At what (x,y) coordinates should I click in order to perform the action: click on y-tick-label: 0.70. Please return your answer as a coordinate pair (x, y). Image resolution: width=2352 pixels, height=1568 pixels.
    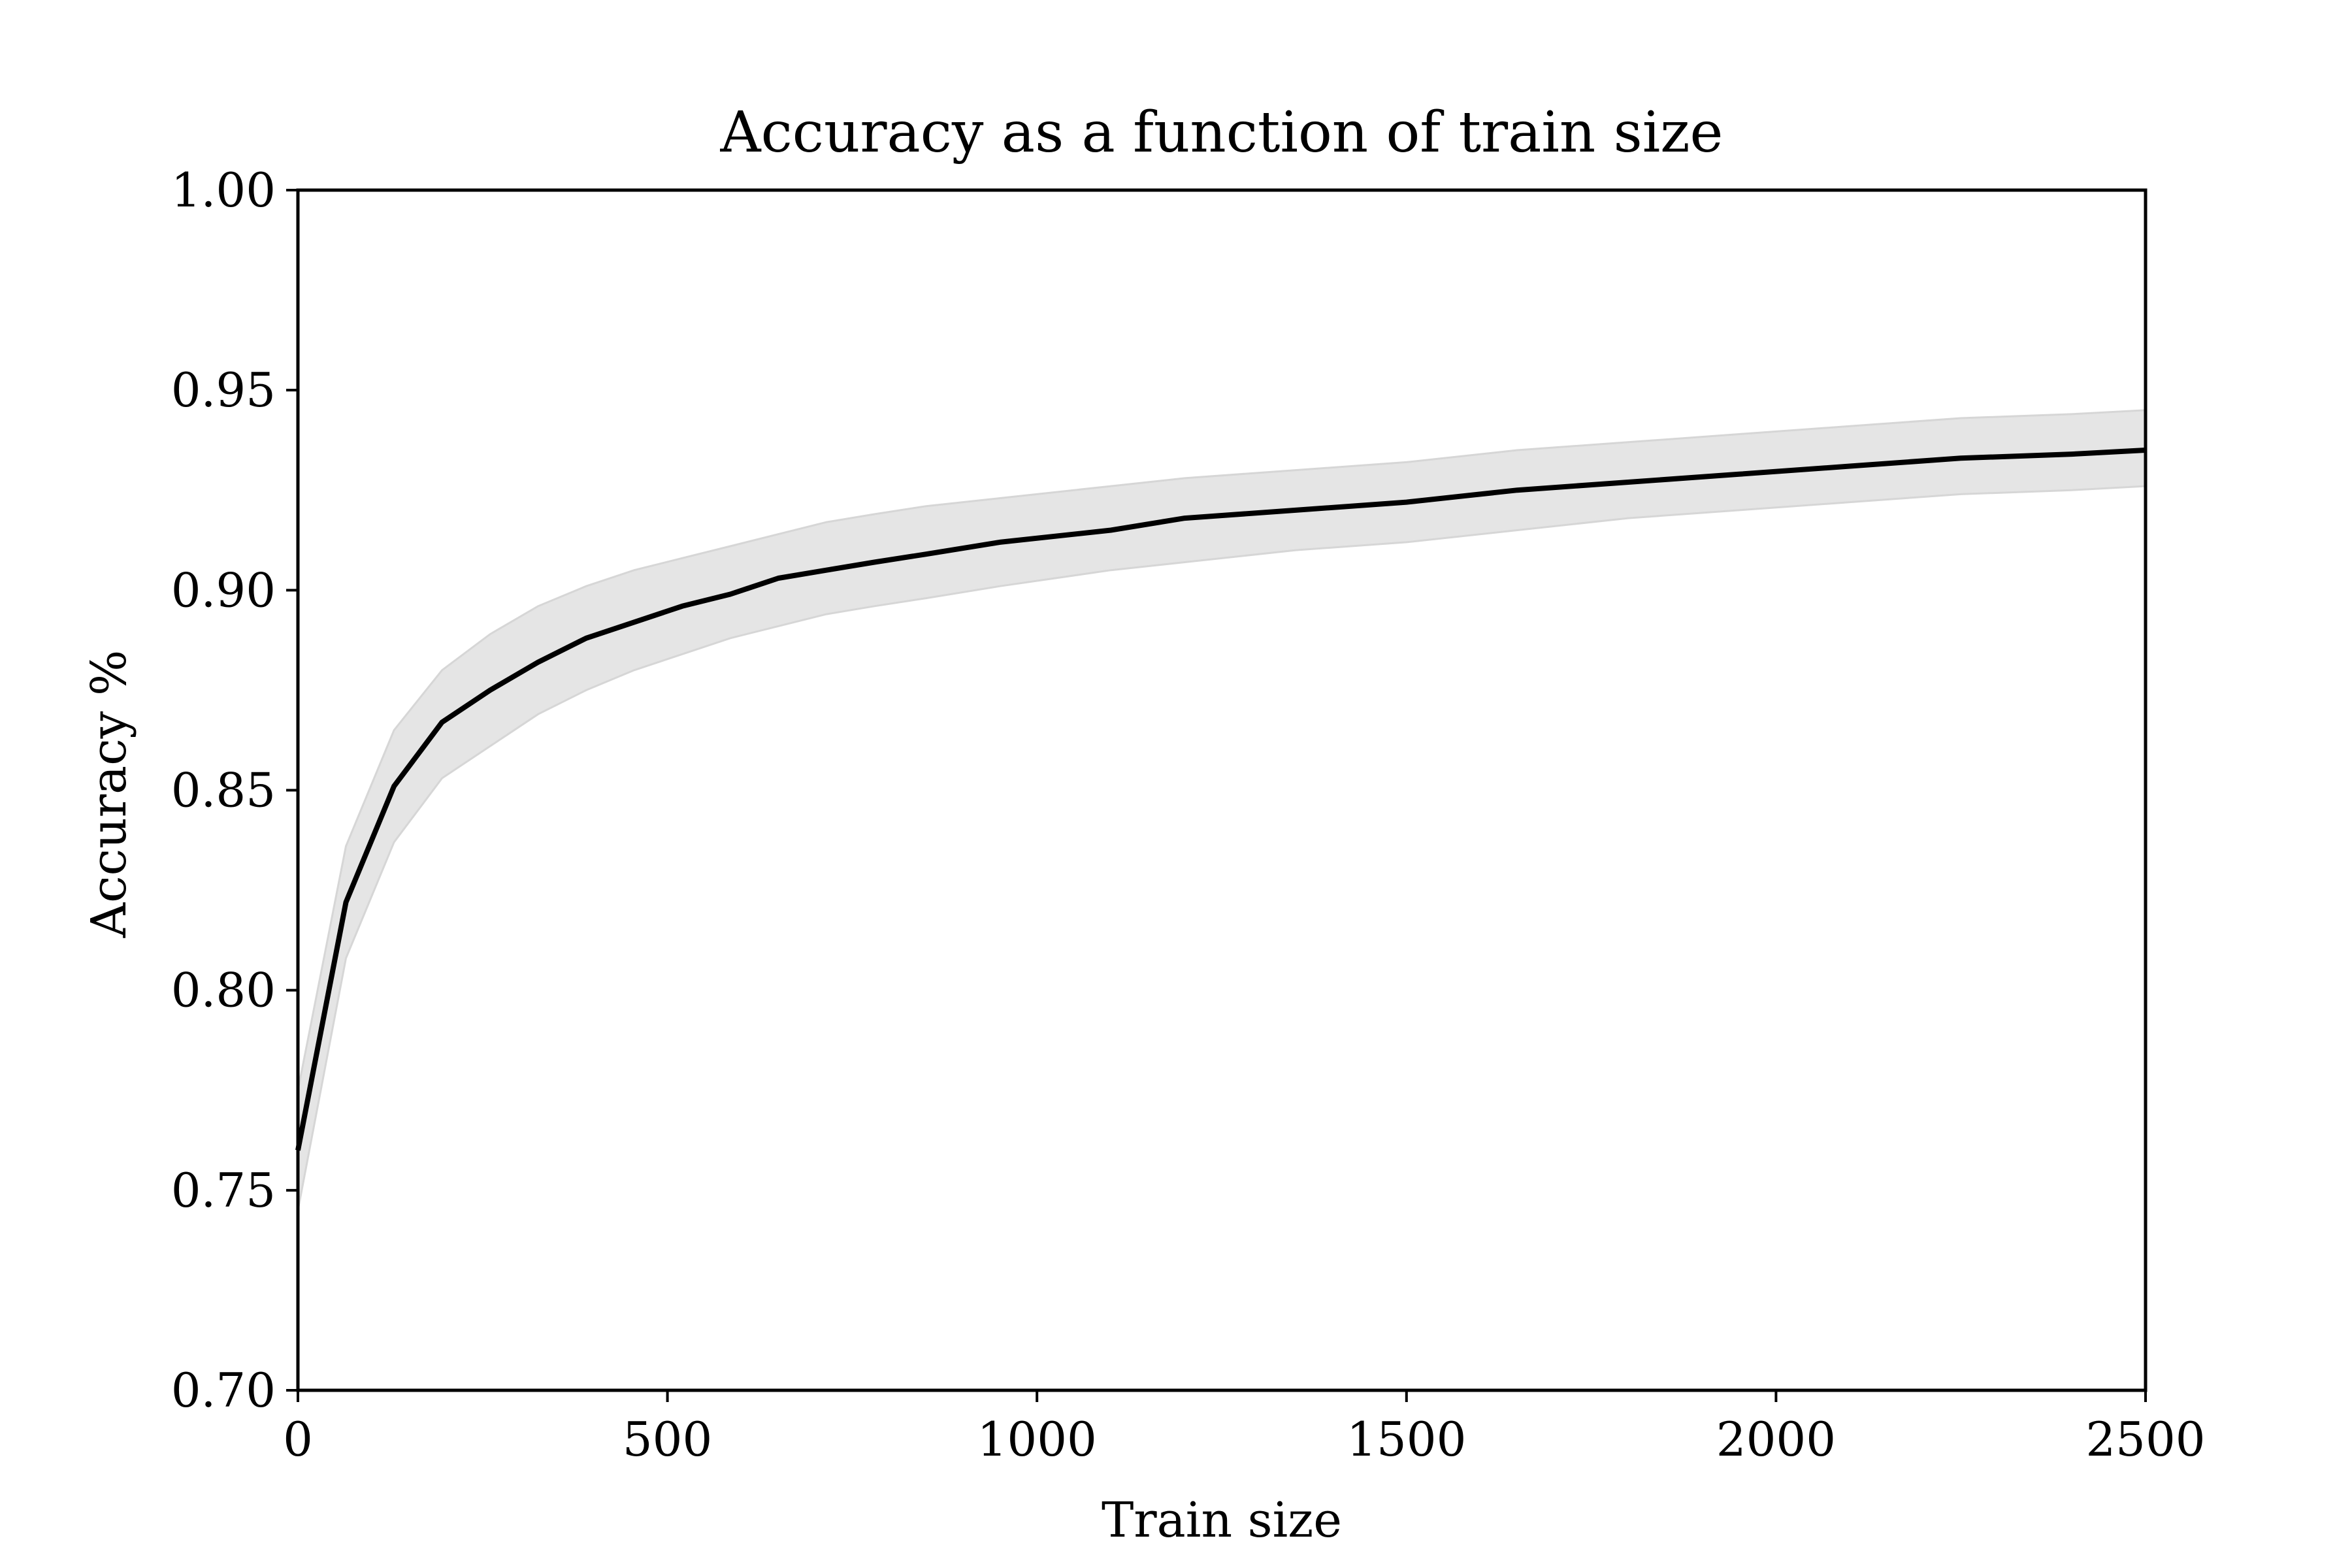
    Looking at the image, I should click on (223, 1390).